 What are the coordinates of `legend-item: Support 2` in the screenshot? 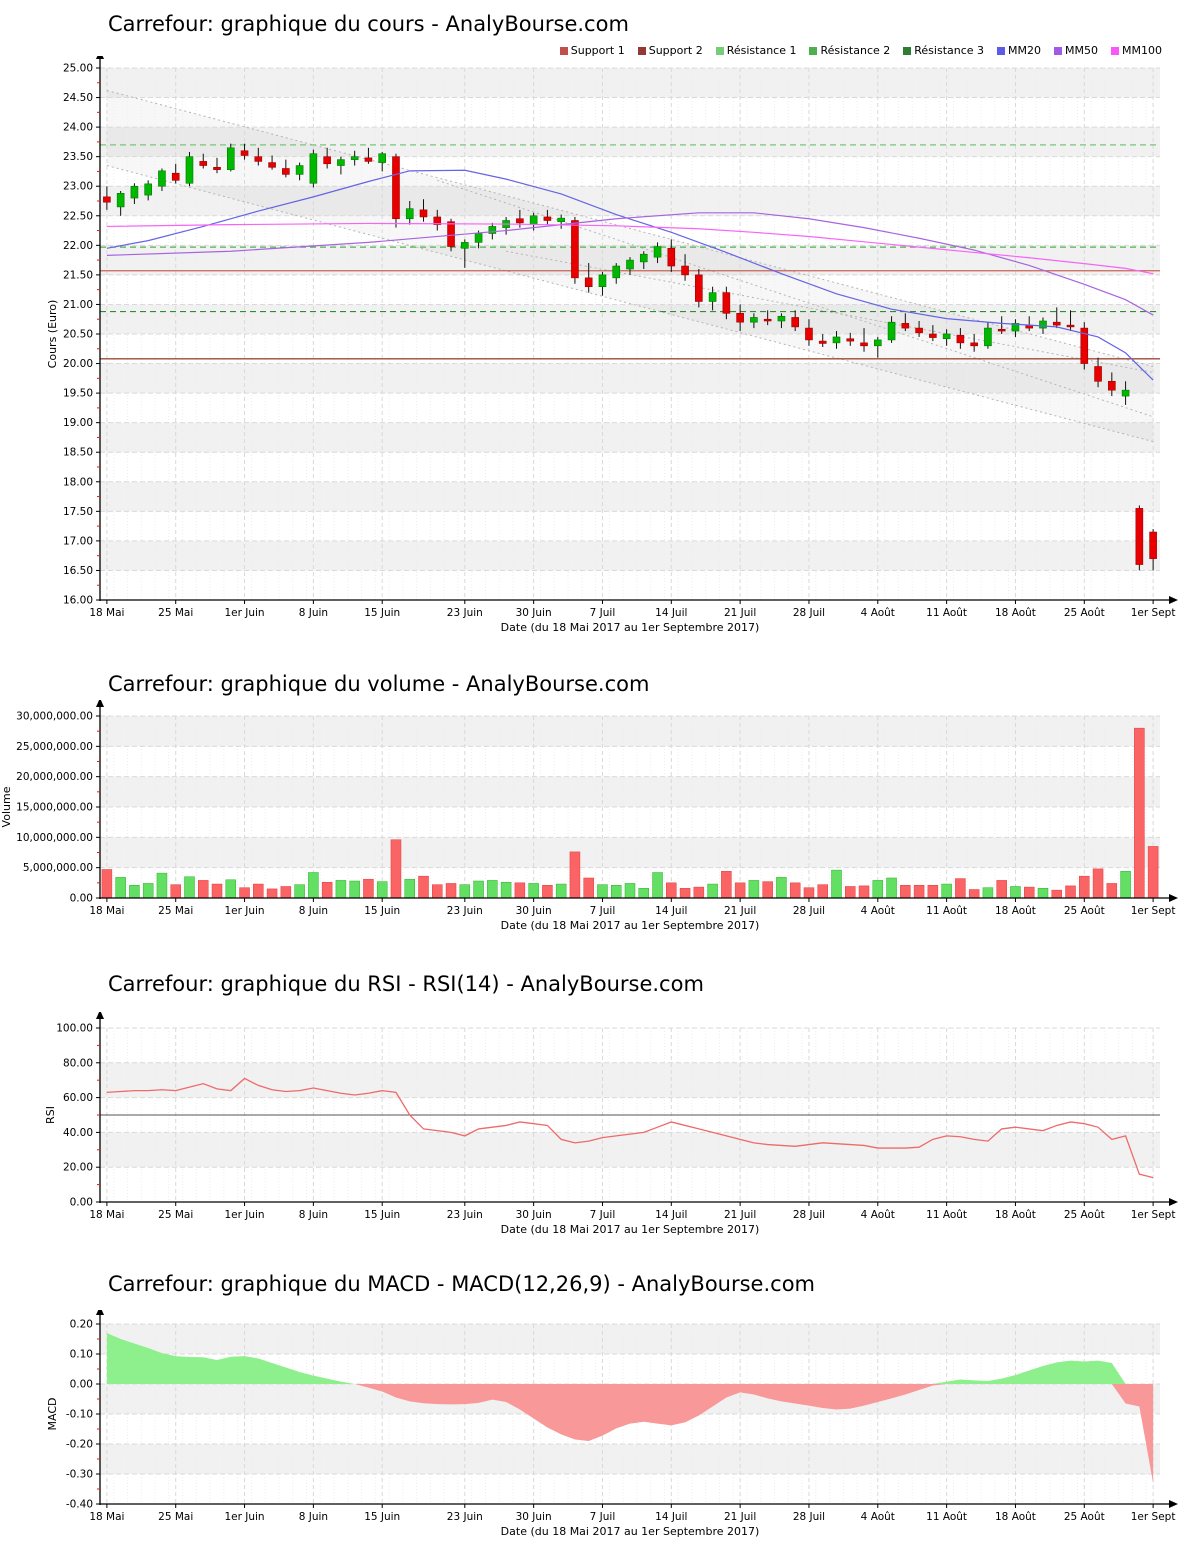 It's located at (670, 50).